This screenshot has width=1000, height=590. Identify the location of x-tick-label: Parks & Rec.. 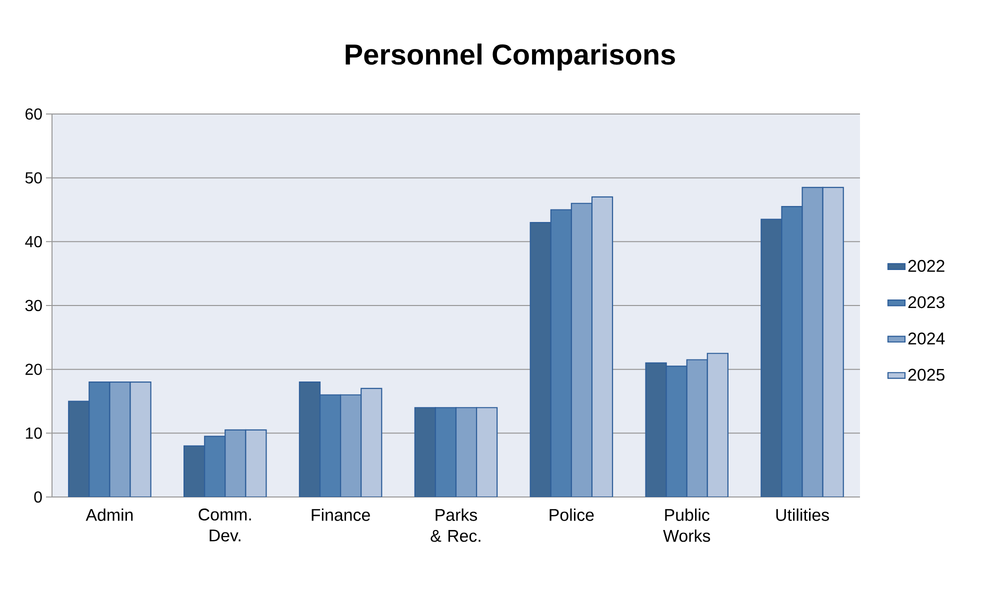
(455, 525).